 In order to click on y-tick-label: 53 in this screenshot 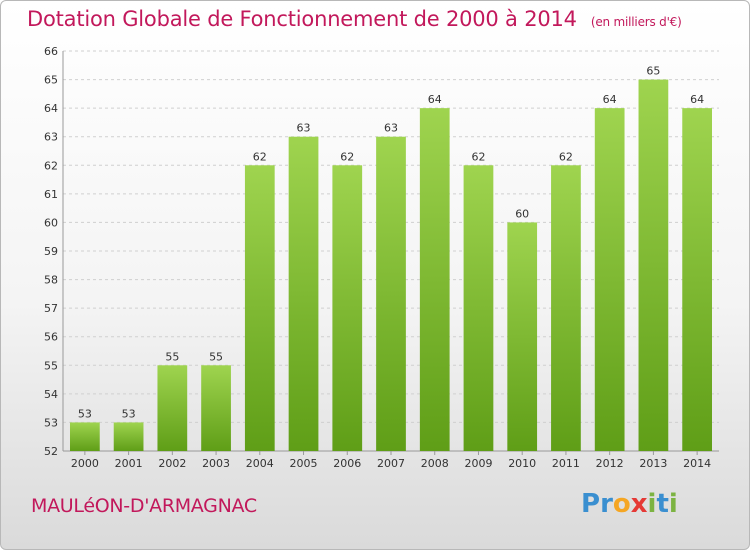, I will do `click(51, 422)`.